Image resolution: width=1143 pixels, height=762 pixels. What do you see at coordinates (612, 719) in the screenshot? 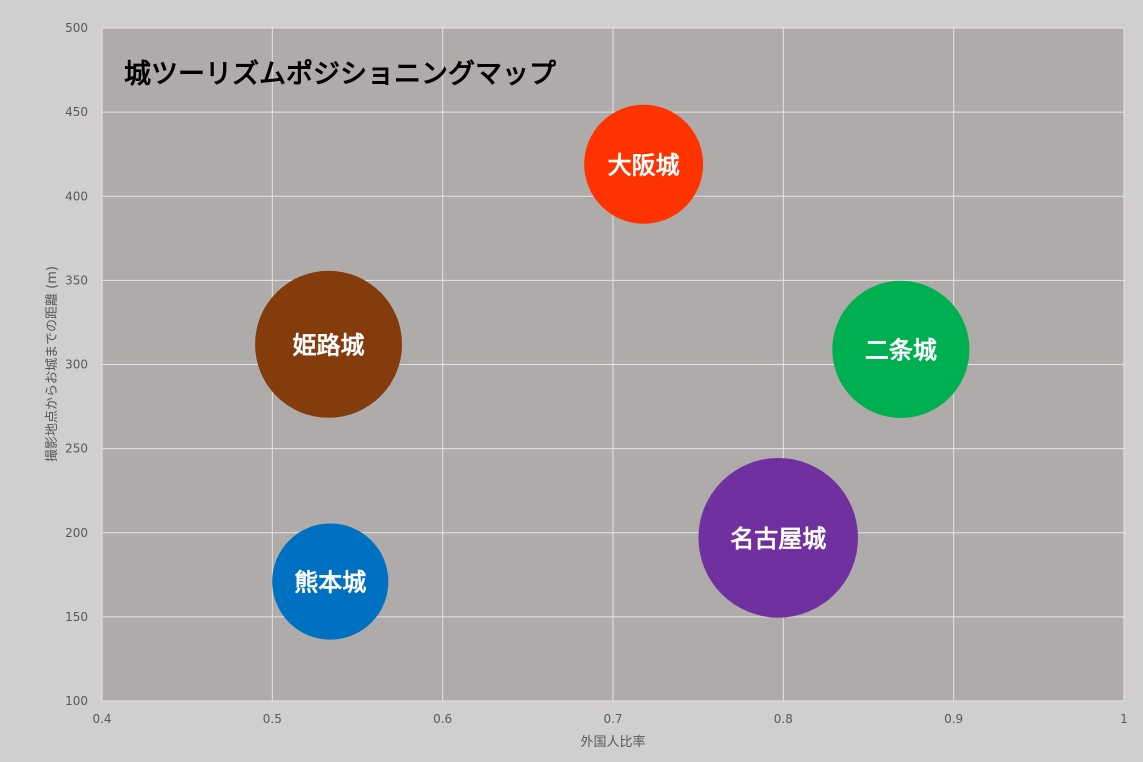
I see `x-tick-label: 0.7` at bounding box center [612, 719].